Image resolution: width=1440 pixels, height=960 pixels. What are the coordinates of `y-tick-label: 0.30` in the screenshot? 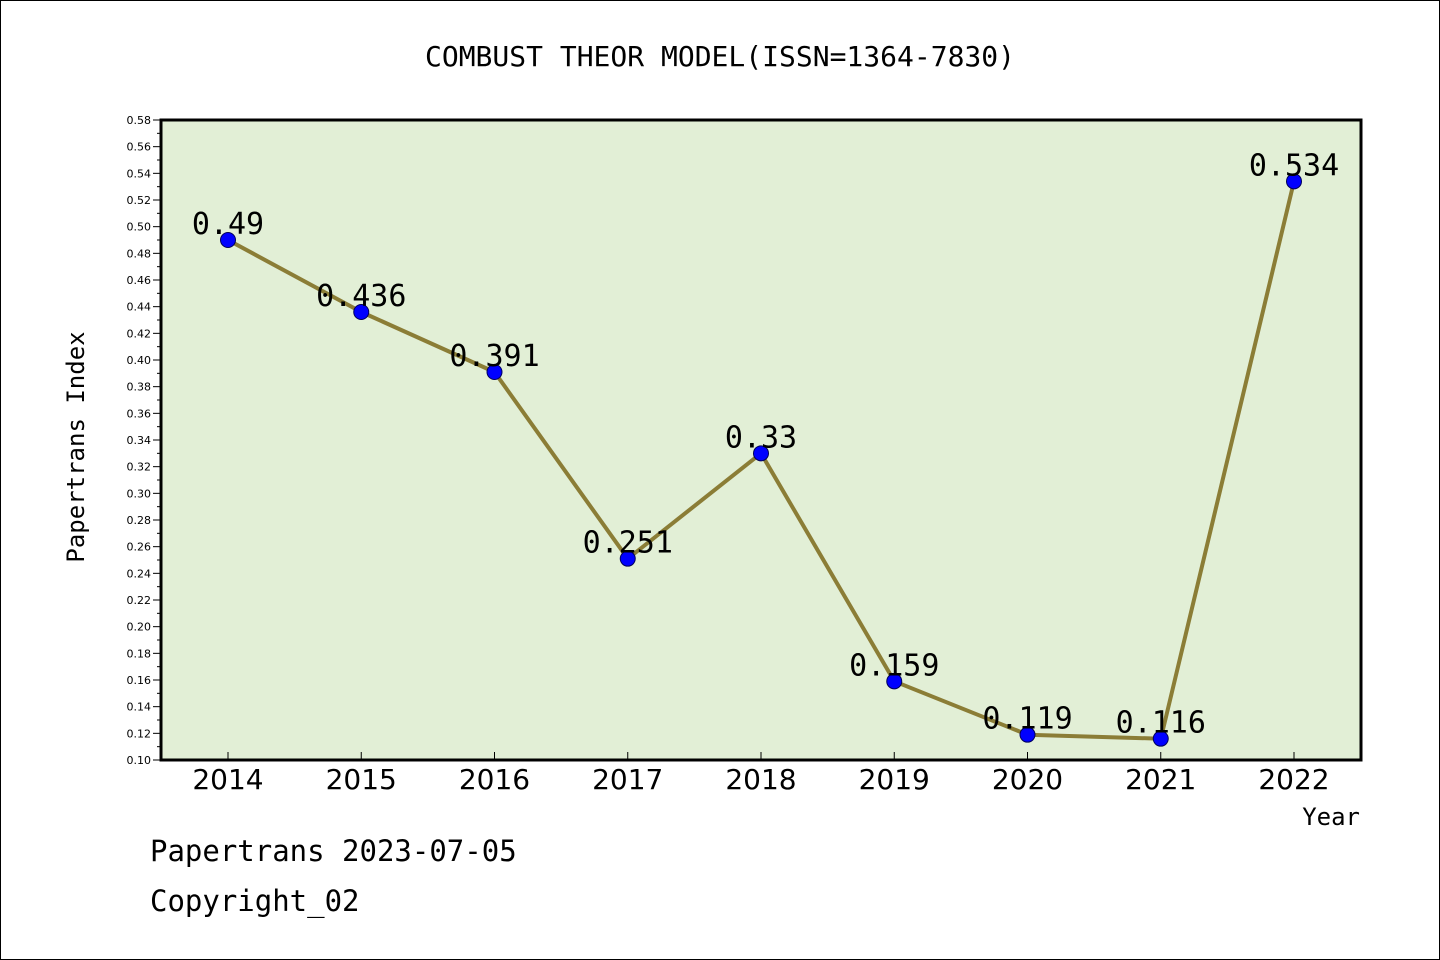 It's located at (139, 493).